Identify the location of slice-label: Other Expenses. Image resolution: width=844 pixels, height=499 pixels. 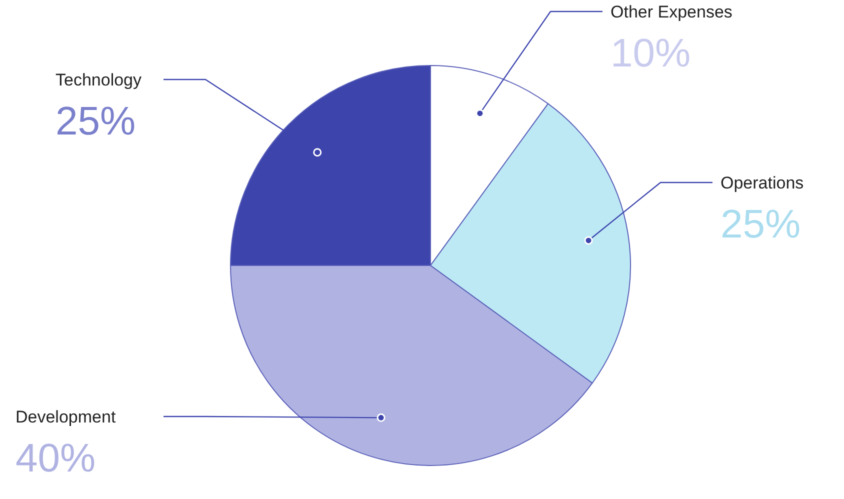
(671, 12).